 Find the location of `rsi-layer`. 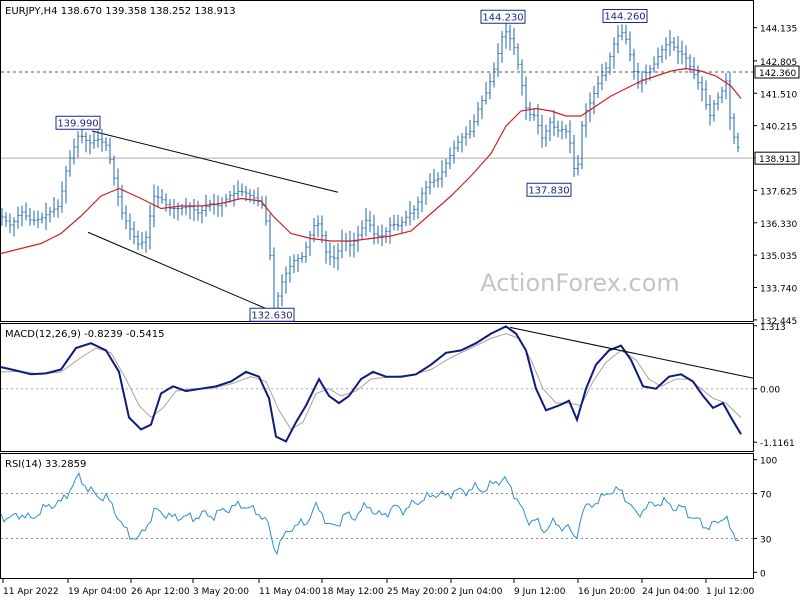

rsi-layer is located at coordinates (376, 514).